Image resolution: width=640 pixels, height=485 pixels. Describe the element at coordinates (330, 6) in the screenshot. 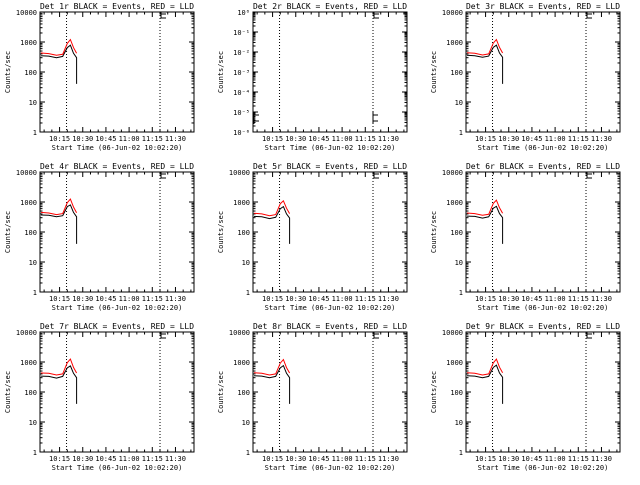

I see `panel-title: Det 2r BLACK = Events, RED = LLD` at that location.